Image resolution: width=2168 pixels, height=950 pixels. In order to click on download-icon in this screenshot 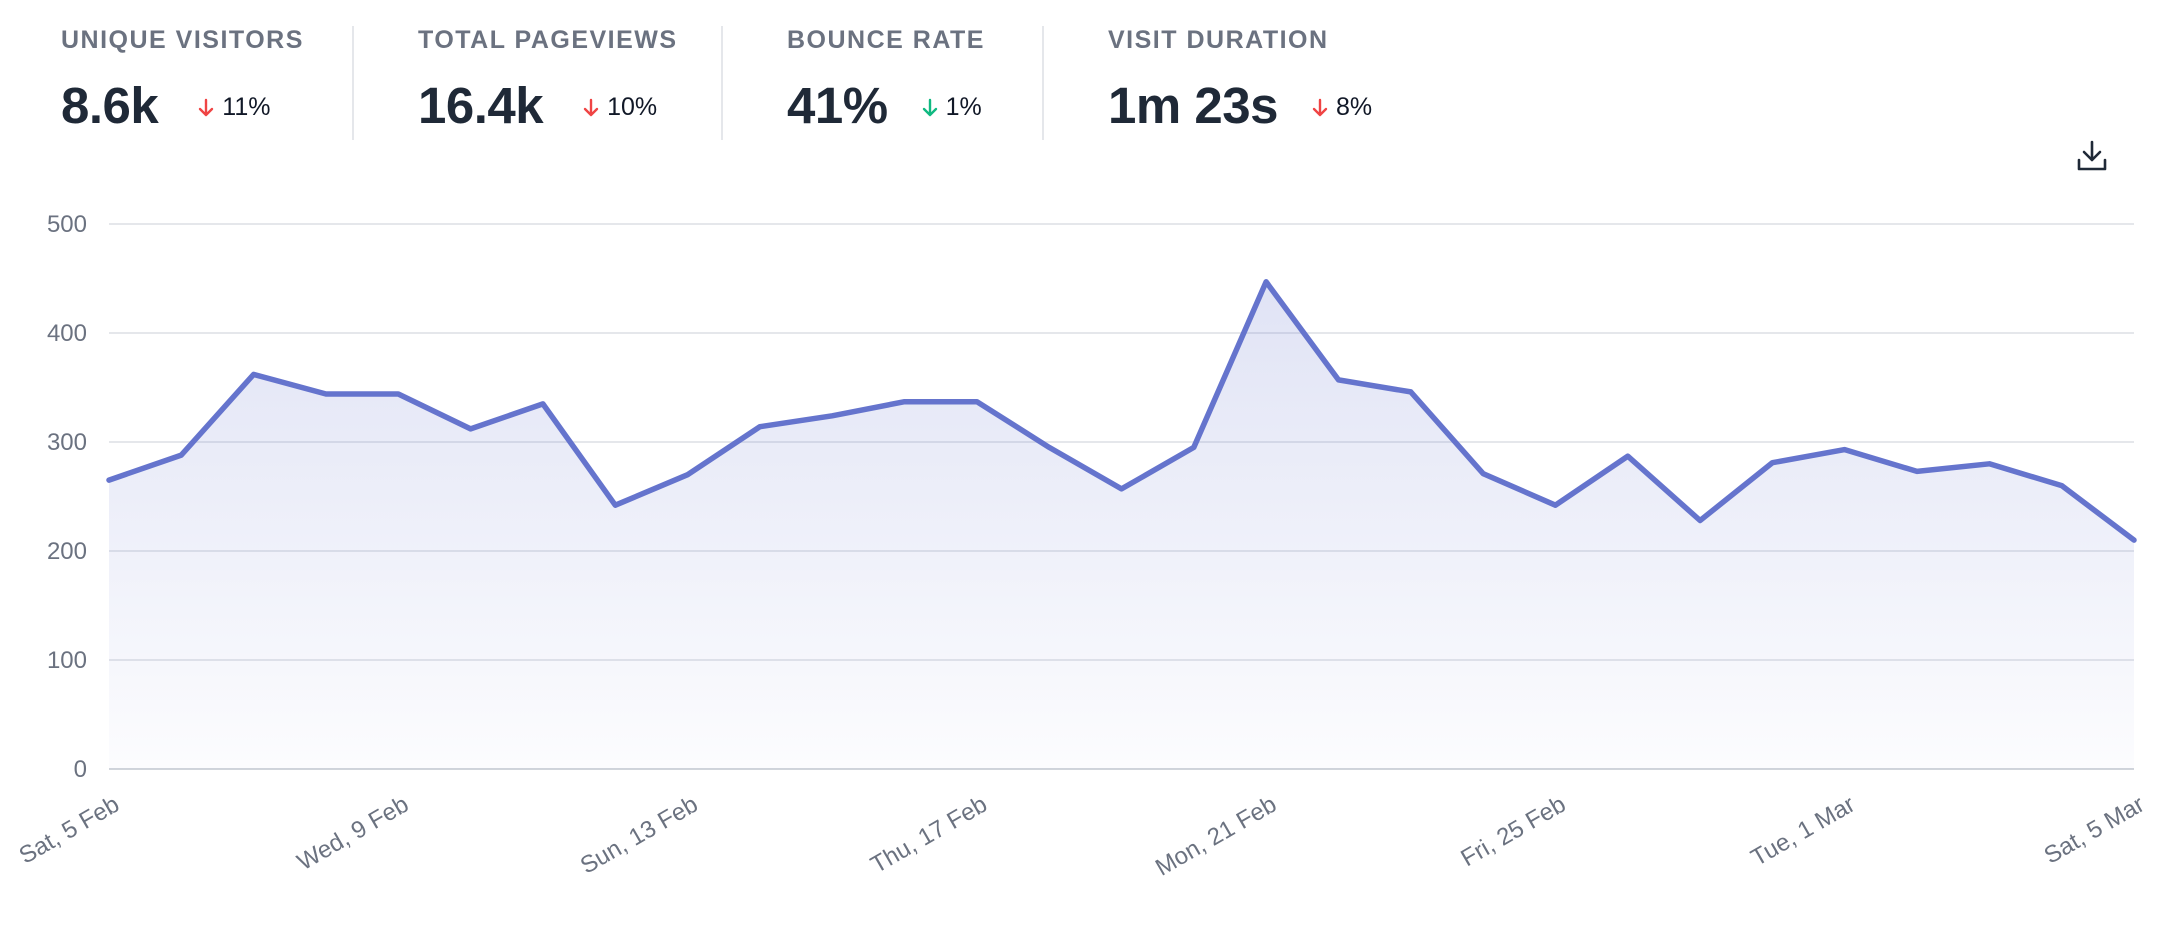, I will do `click(2092, 155)`.